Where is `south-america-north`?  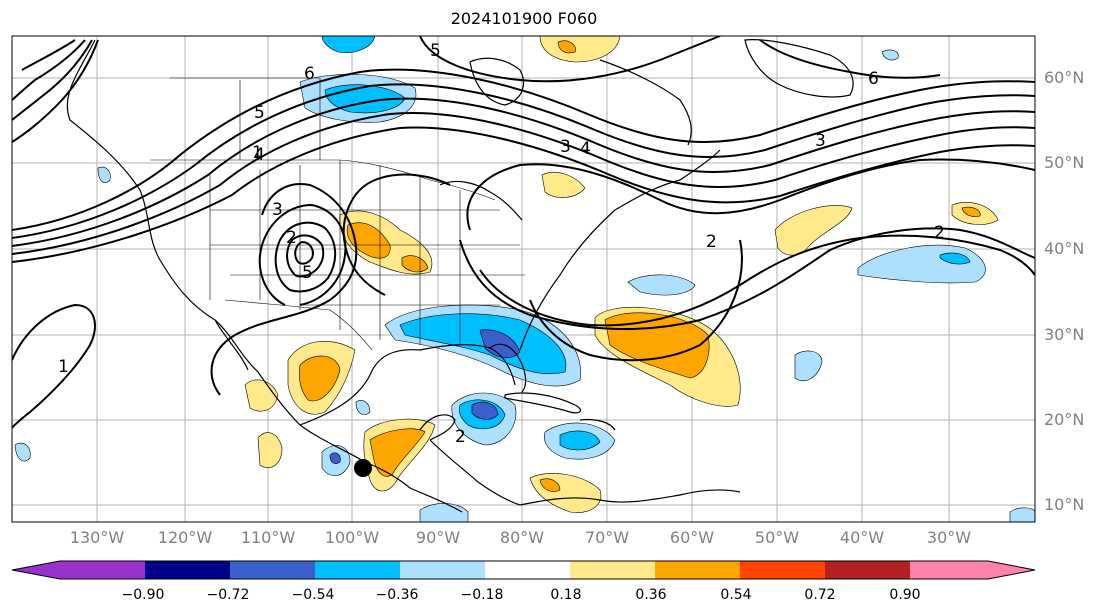 south-america-north is located at coordinates (630, 497).